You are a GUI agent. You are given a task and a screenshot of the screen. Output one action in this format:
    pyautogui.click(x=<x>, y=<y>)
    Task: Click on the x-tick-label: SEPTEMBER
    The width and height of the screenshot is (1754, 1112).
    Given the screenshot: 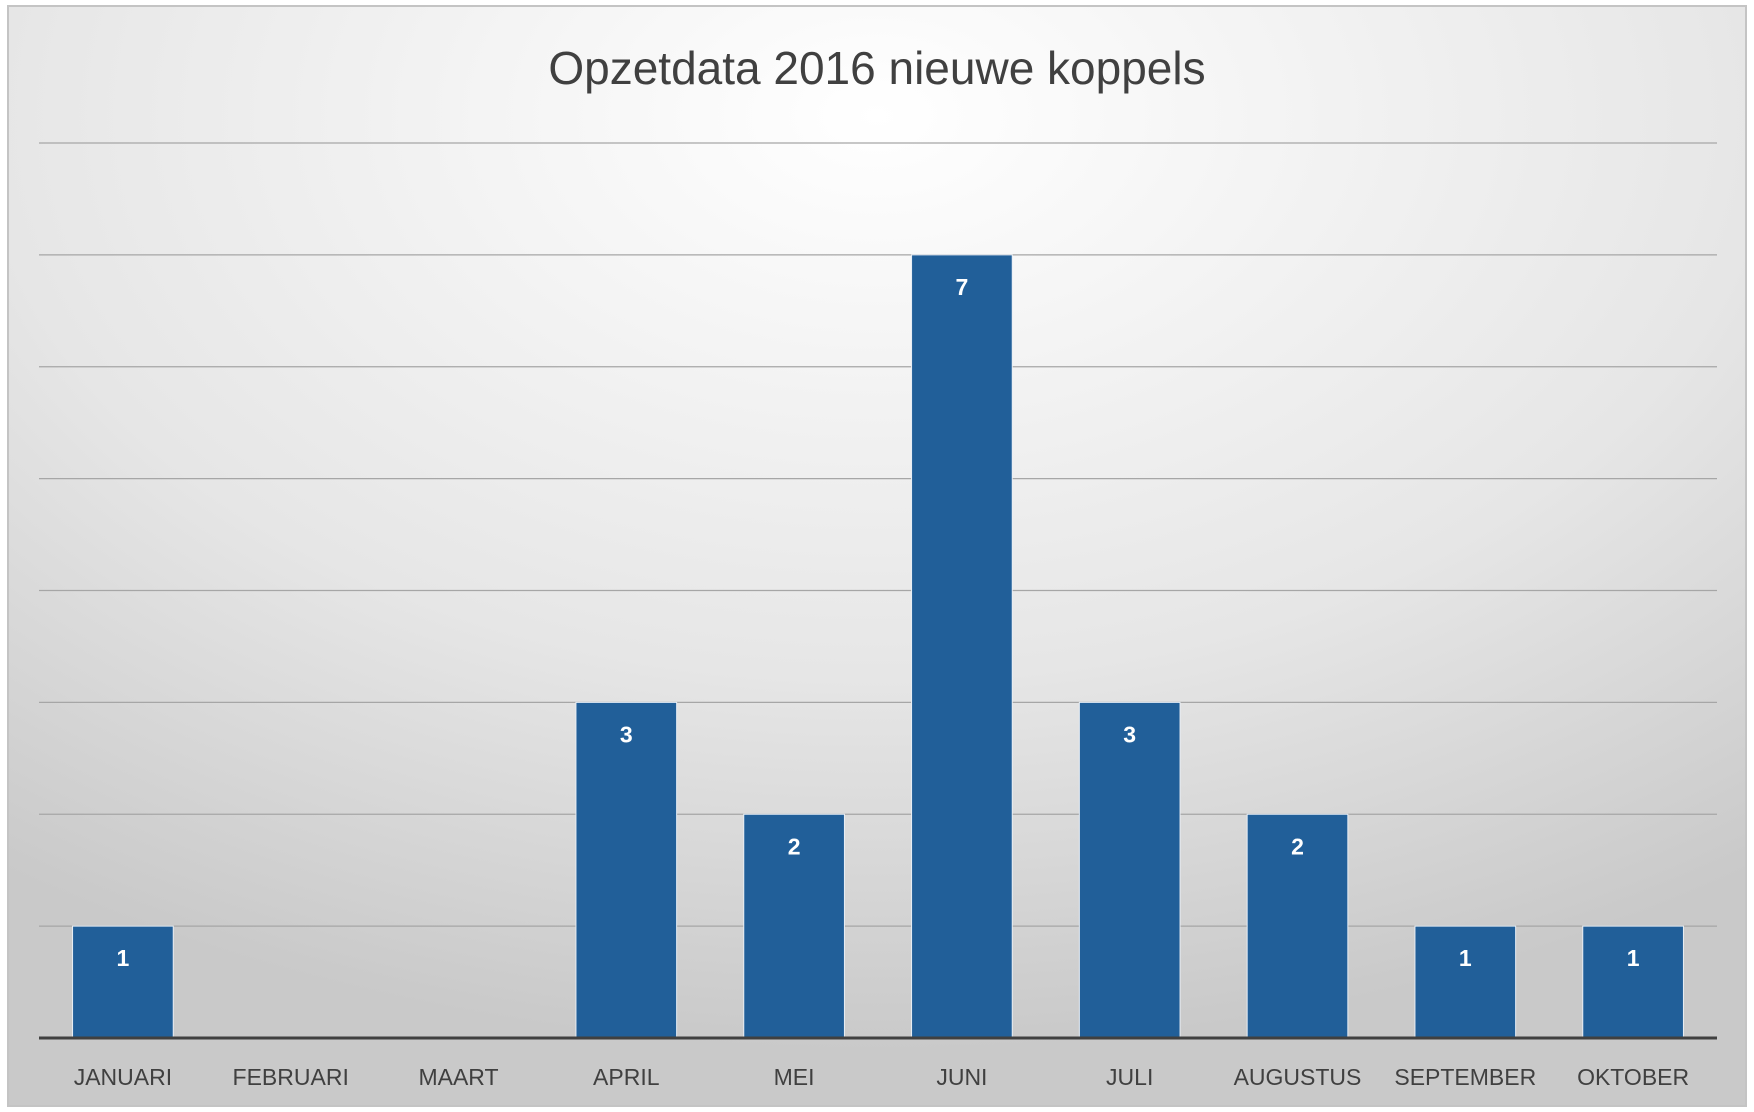 What is the action you would take?
    pyautogui.click(x=1465, y=1077)
    